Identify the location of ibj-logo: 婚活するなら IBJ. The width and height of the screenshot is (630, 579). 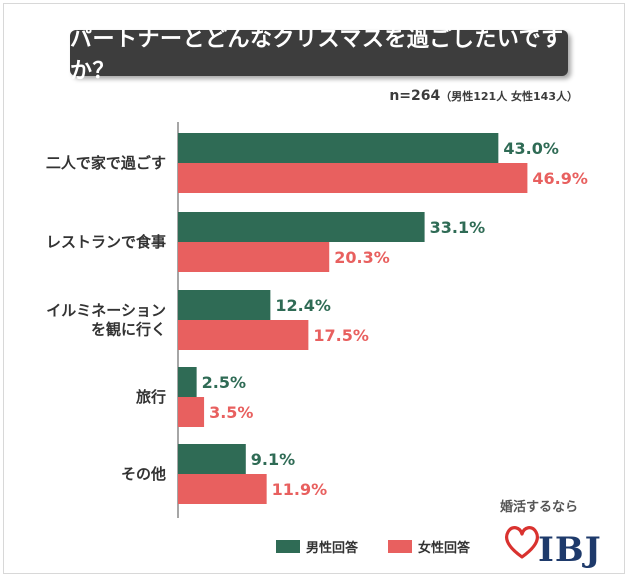
(555, 533).